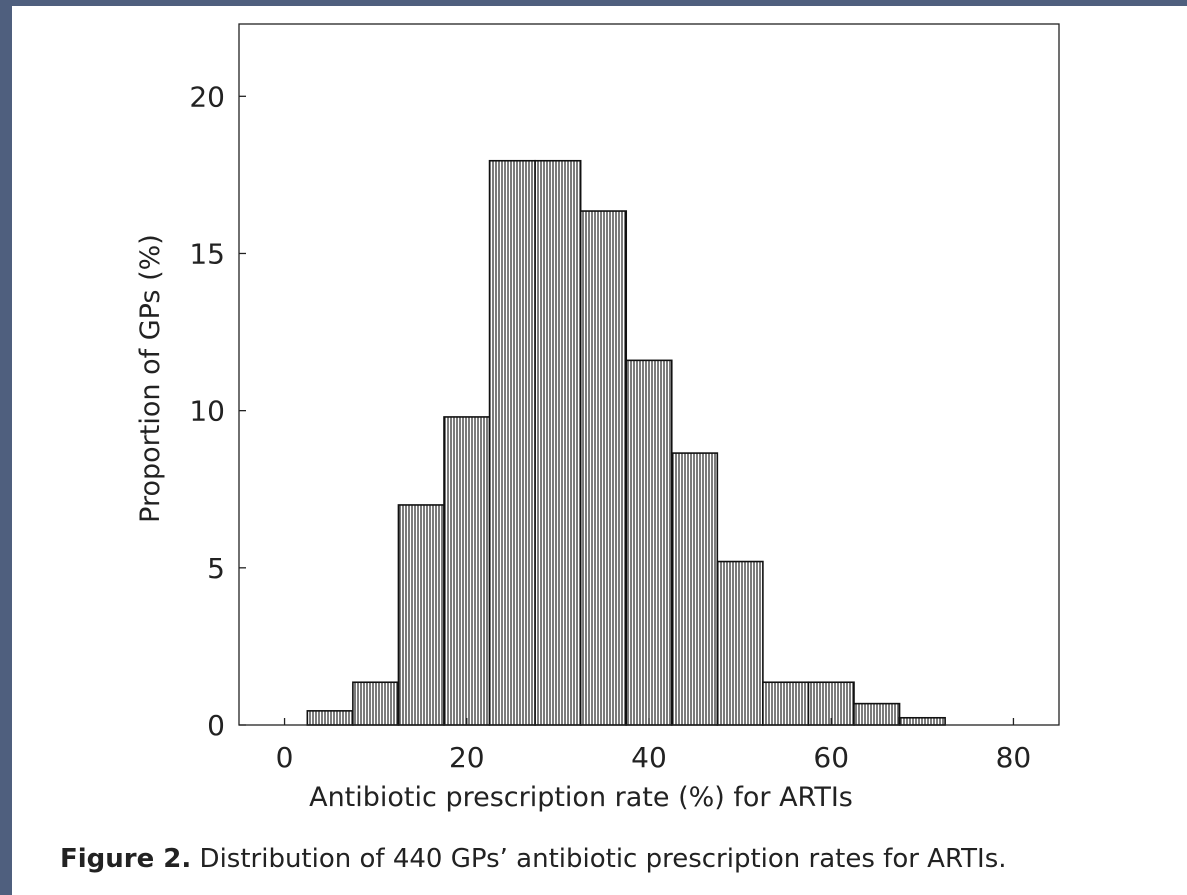 The image size is (1187, 895). What do you see at coordinates (649, 757) in the screenshot?
I see `x-tick-label: 40` at bounding box center [649, 757].